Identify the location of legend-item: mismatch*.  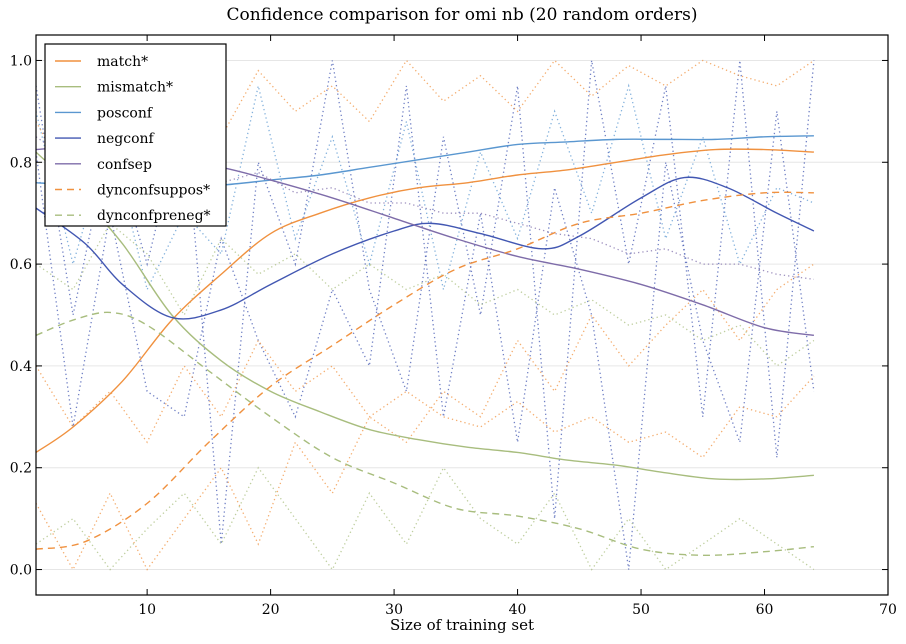
(114, 88).